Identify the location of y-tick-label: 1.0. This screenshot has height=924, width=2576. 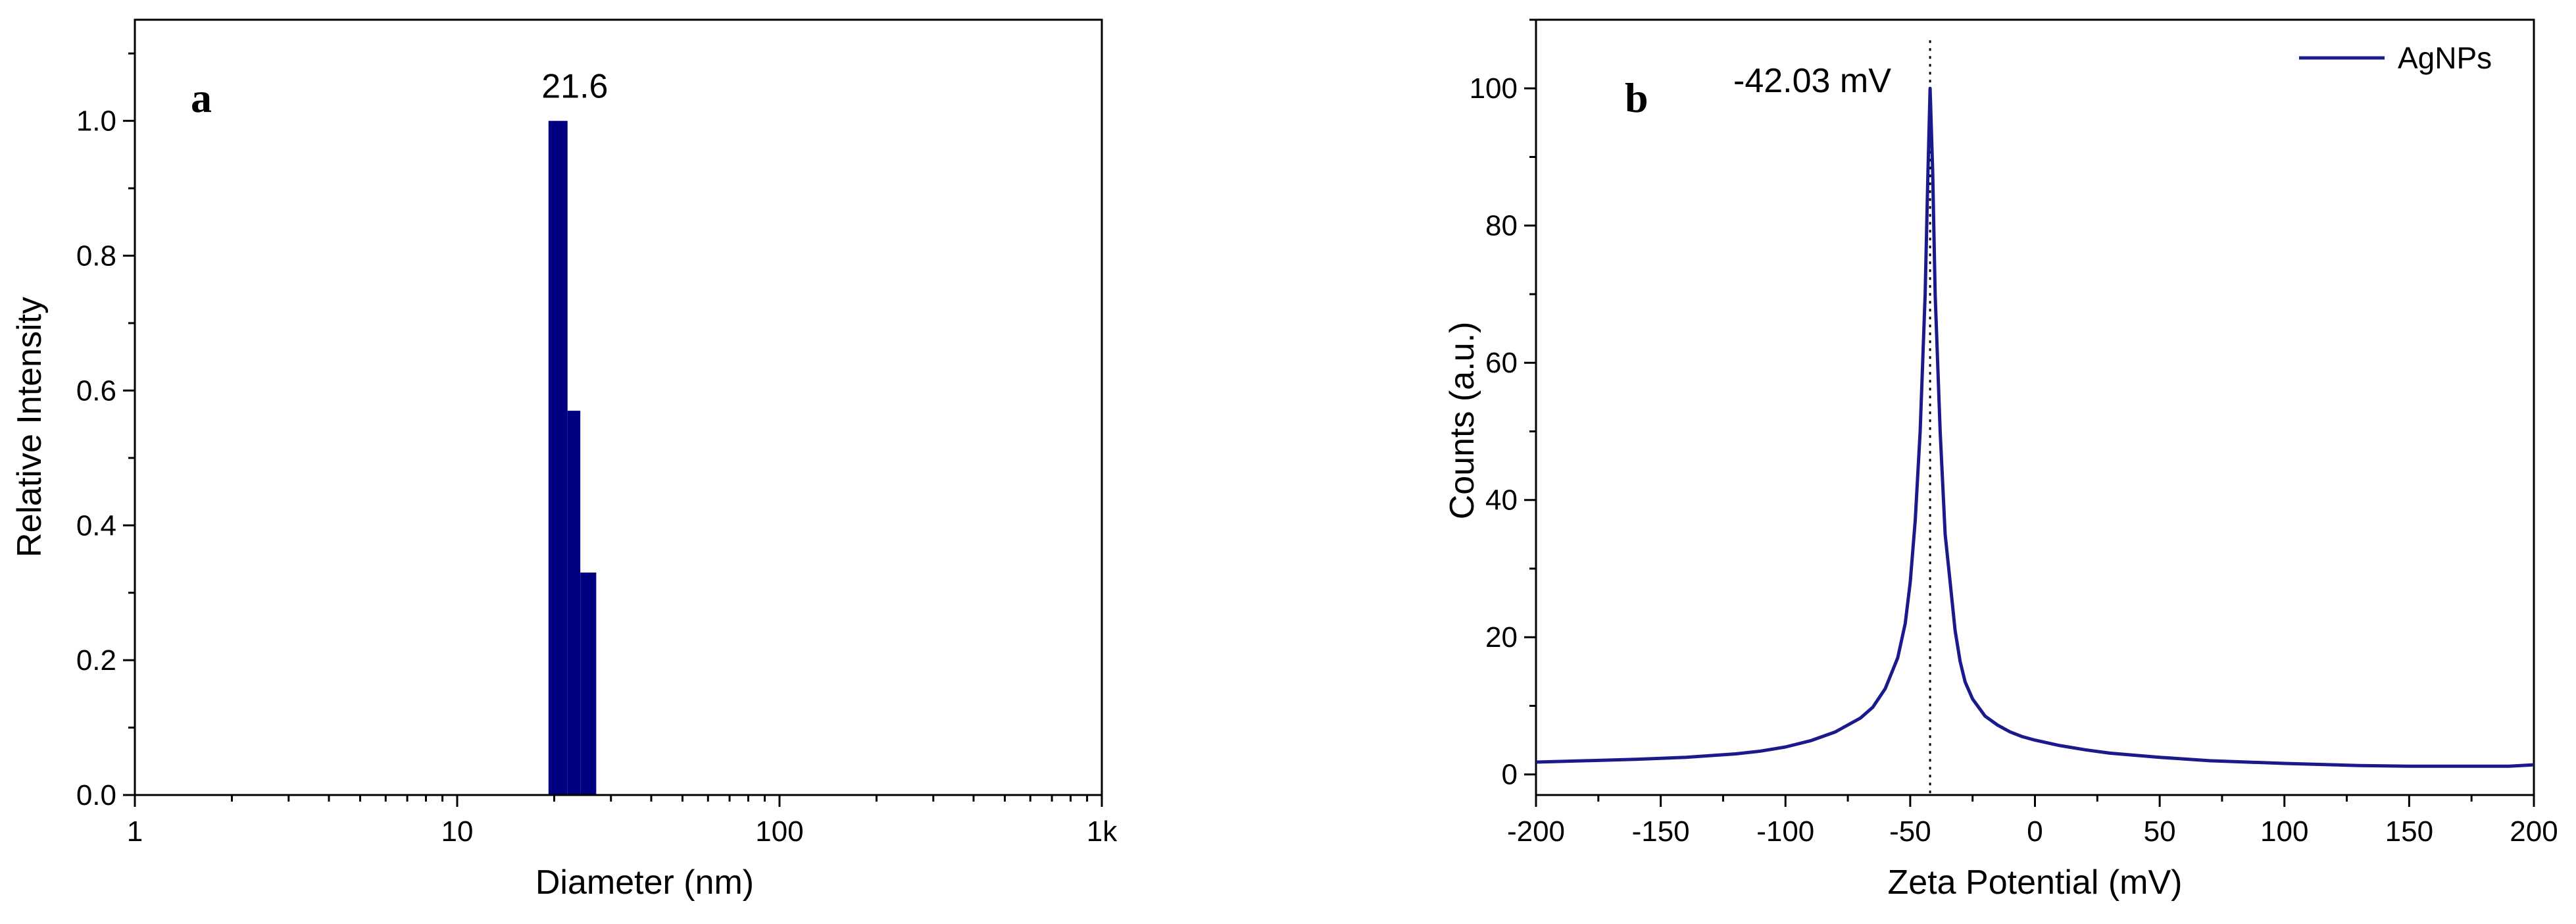
(96, 121).